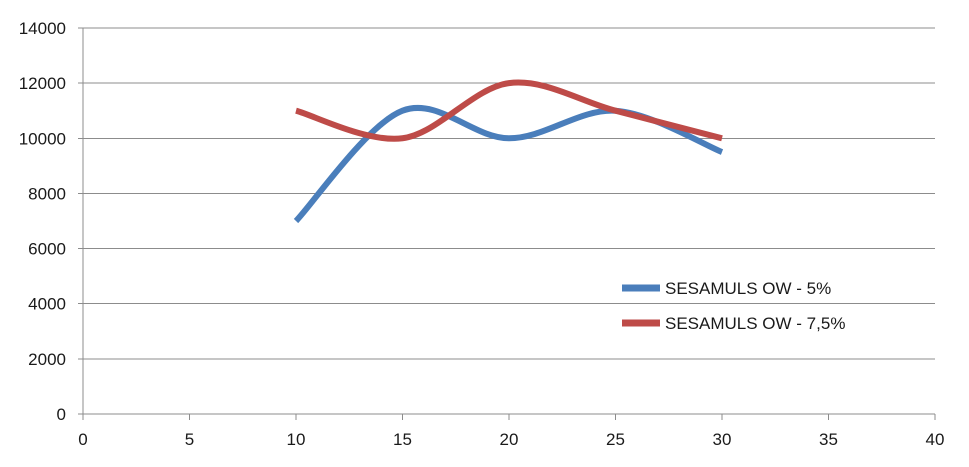  Describe the element at coordinates (82, 439) in the screenshot. I see `x-tick-label-0: 0` at that location.